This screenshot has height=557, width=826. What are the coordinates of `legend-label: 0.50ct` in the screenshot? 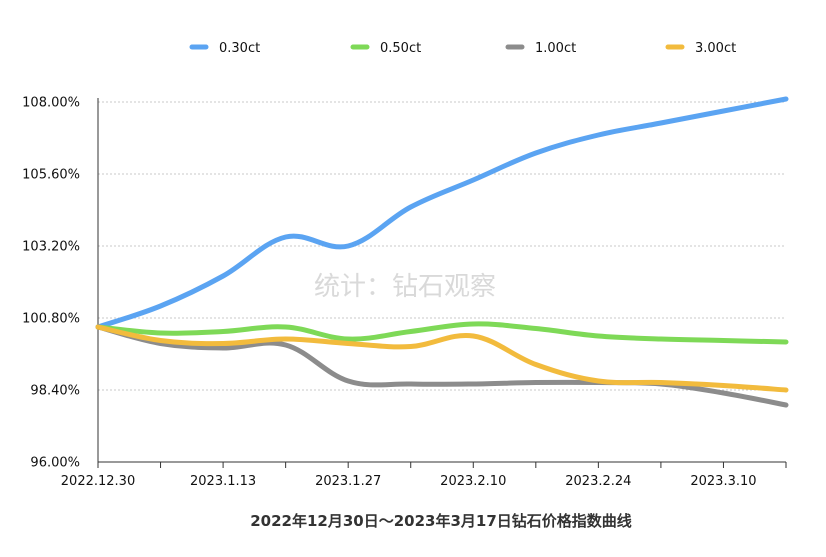 It's located at (400, 48).